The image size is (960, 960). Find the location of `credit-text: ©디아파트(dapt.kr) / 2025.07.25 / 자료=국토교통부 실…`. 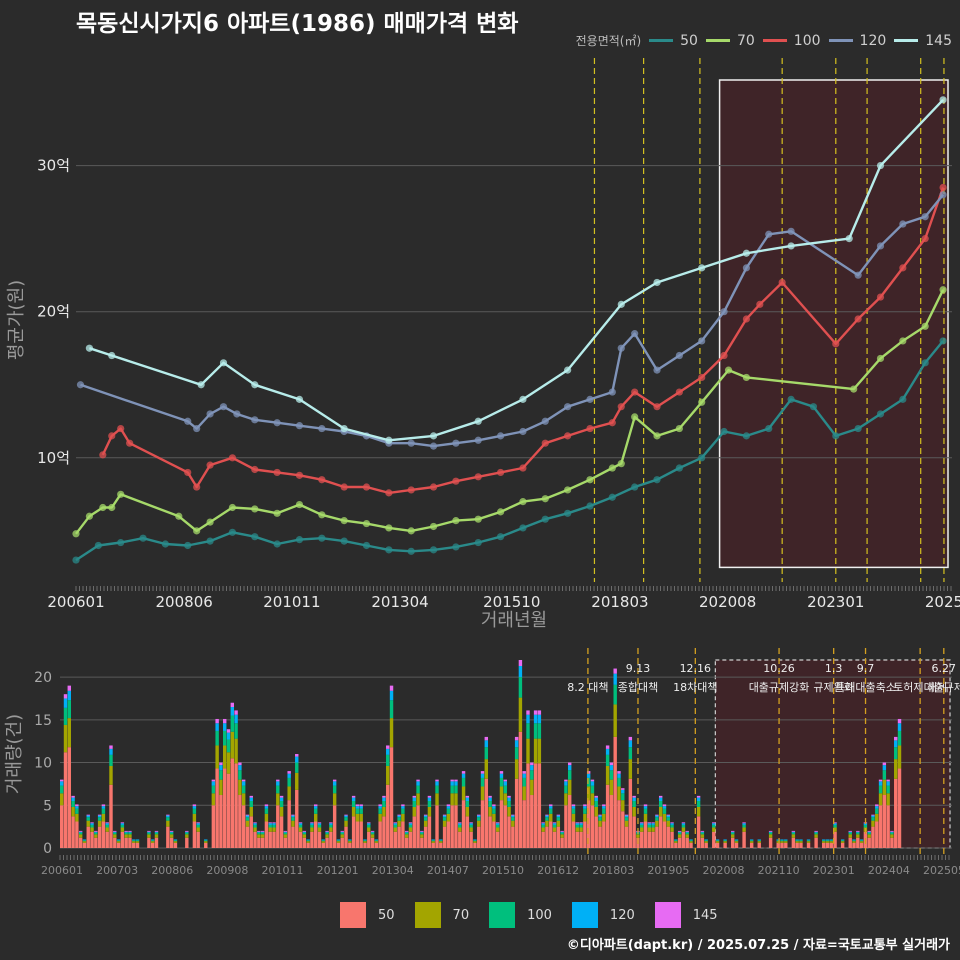

credit-text: ©디아파트(dapt.kr) / 2025.07.25 / 자료=국토교통부 실… is located at coordinates (758, 945).